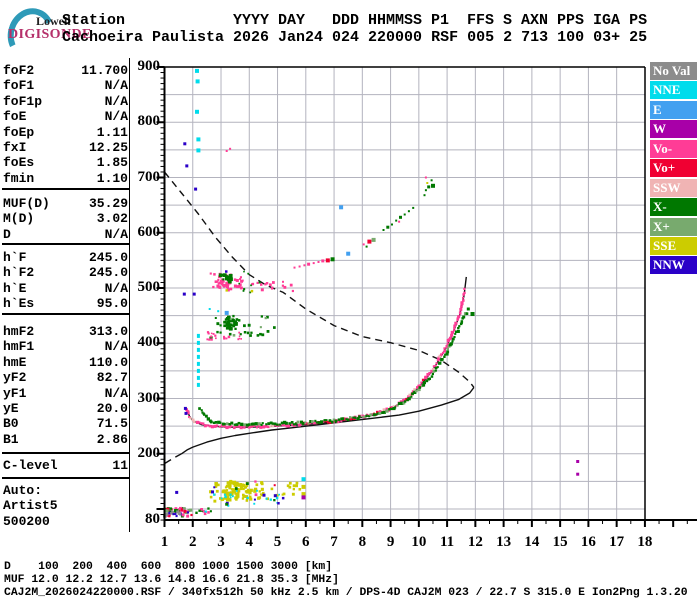 This screenshot has height=600, width=700. Describe the element at coordinates (19, 304) in the screenshot. I see `parameter-label: h`Es` at that location.